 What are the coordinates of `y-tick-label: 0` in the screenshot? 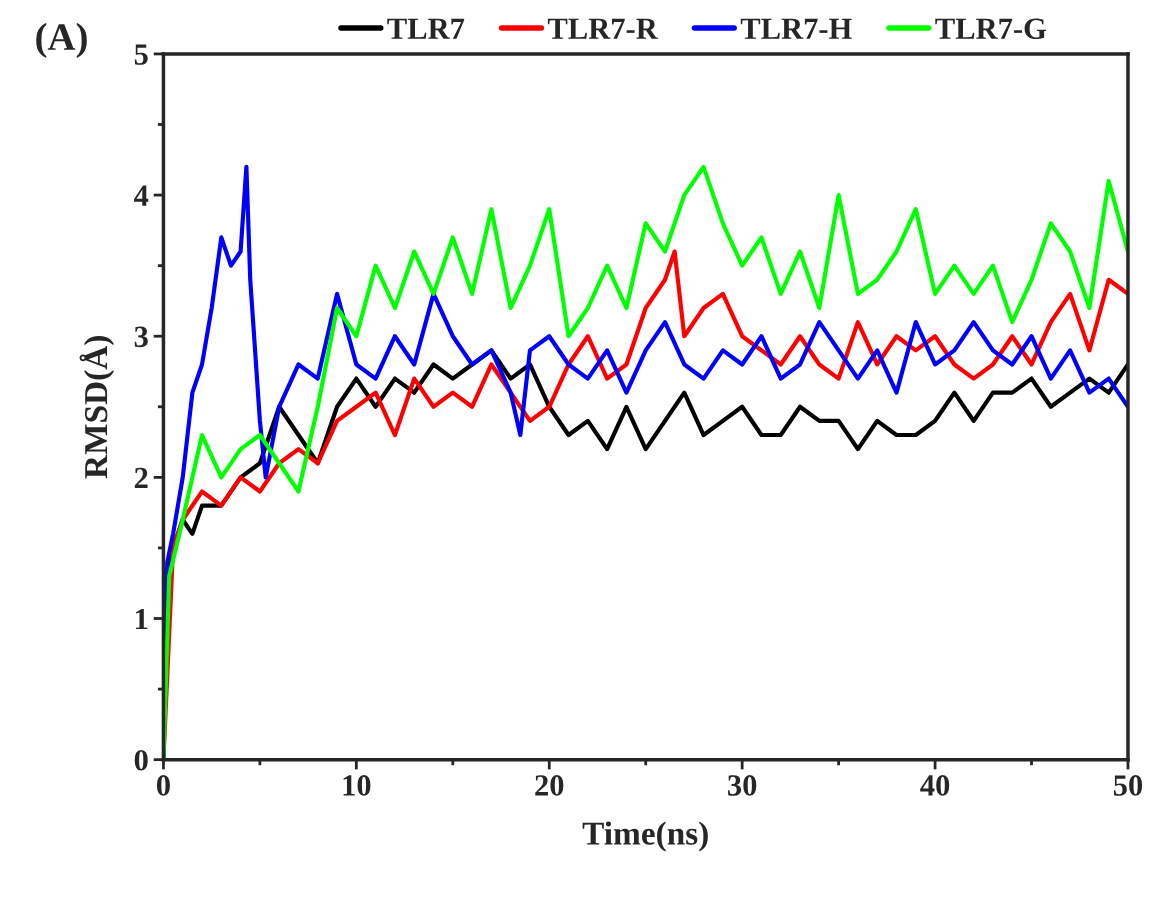 It's located at (141, 760).